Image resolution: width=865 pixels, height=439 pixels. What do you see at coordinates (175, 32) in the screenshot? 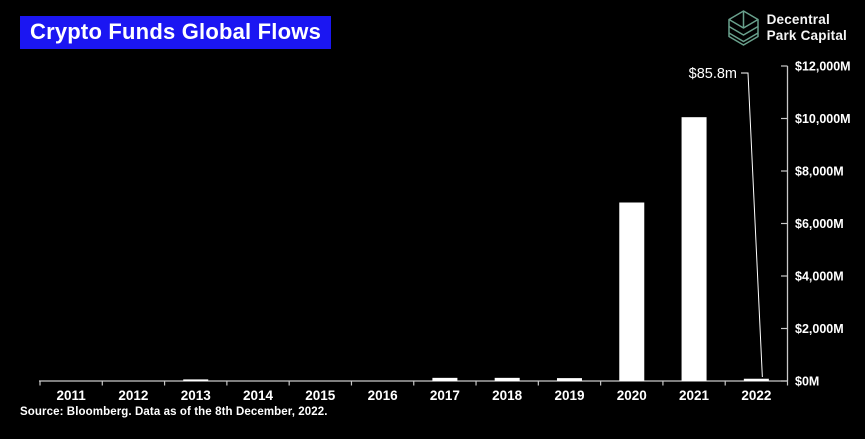
I see `page-title: Crypto Funds Global Flows` at bounding box center [175, 32].